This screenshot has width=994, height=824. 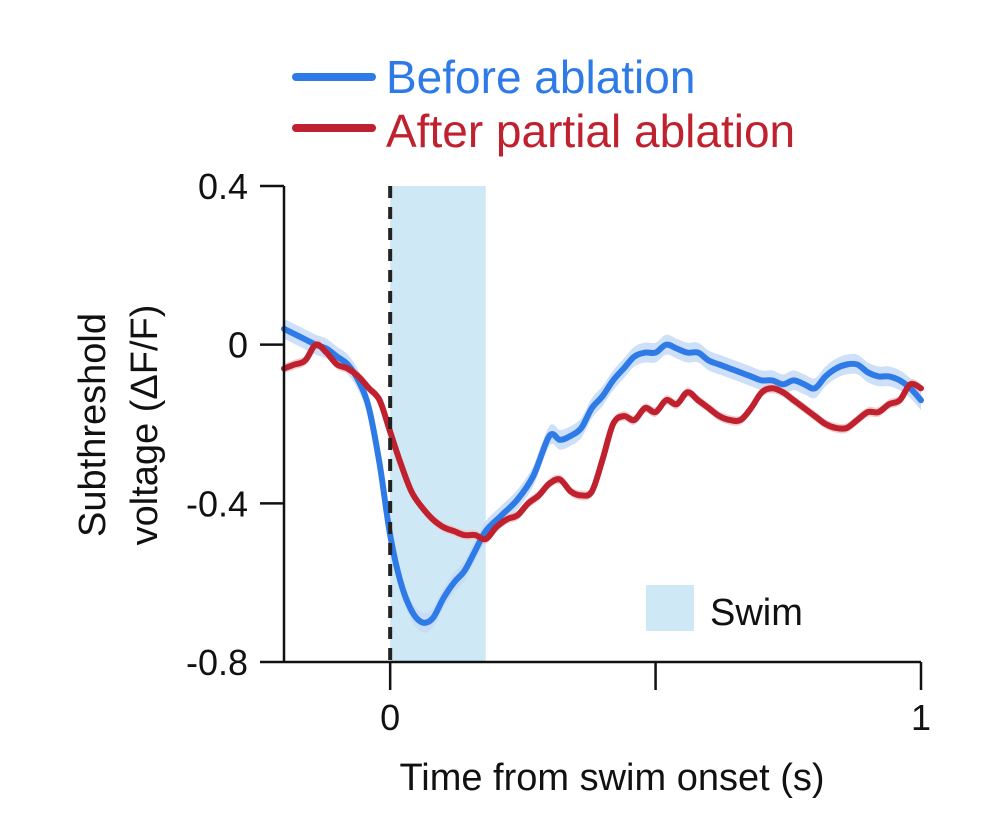 I want to click on x-tick-label: 0, so click(x=390, y=717).